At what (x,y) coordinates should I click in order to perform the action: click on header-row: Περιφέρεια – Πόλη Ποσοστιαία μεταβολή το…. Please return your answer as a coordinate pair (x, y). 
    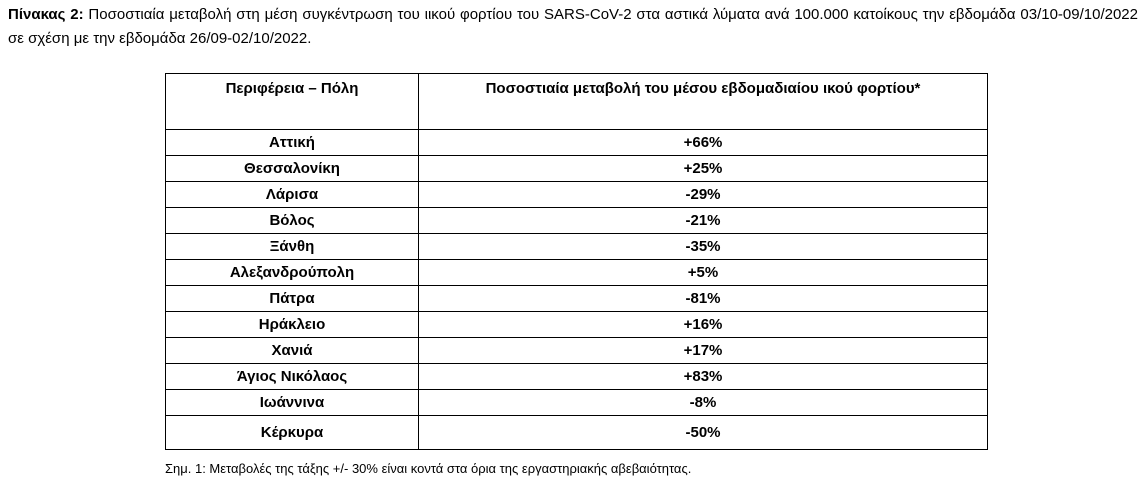
    Looking at the image, I should click on (576, 101).